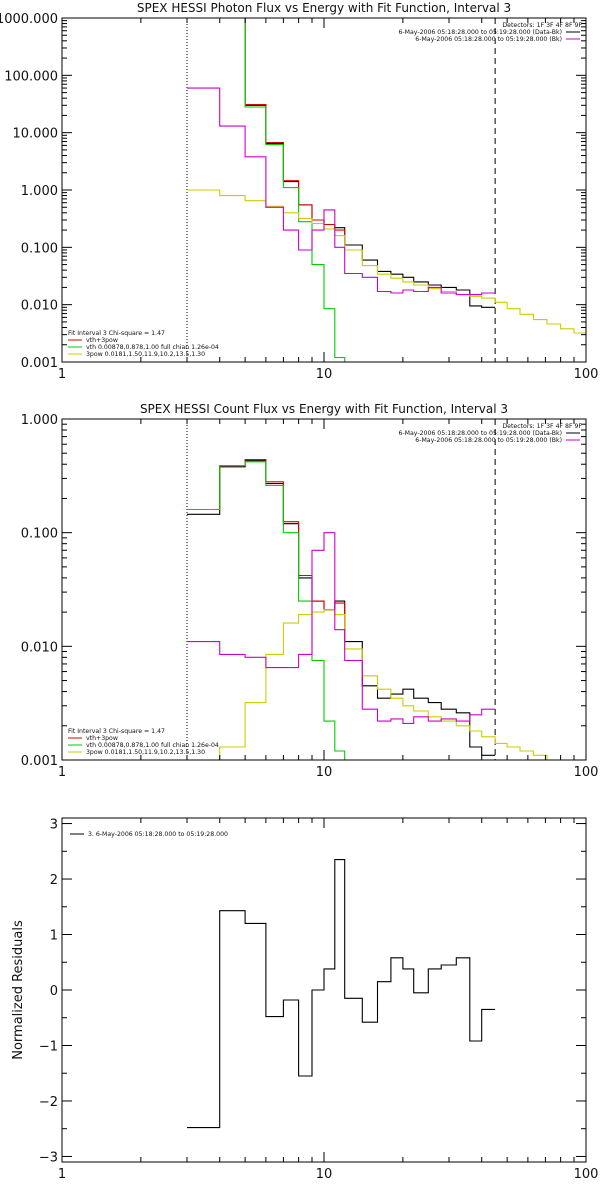  What do you see at coordinates (54, 825) in the screenshot?
I see `y-tick-label: 3` at bounding box center [54, 825].